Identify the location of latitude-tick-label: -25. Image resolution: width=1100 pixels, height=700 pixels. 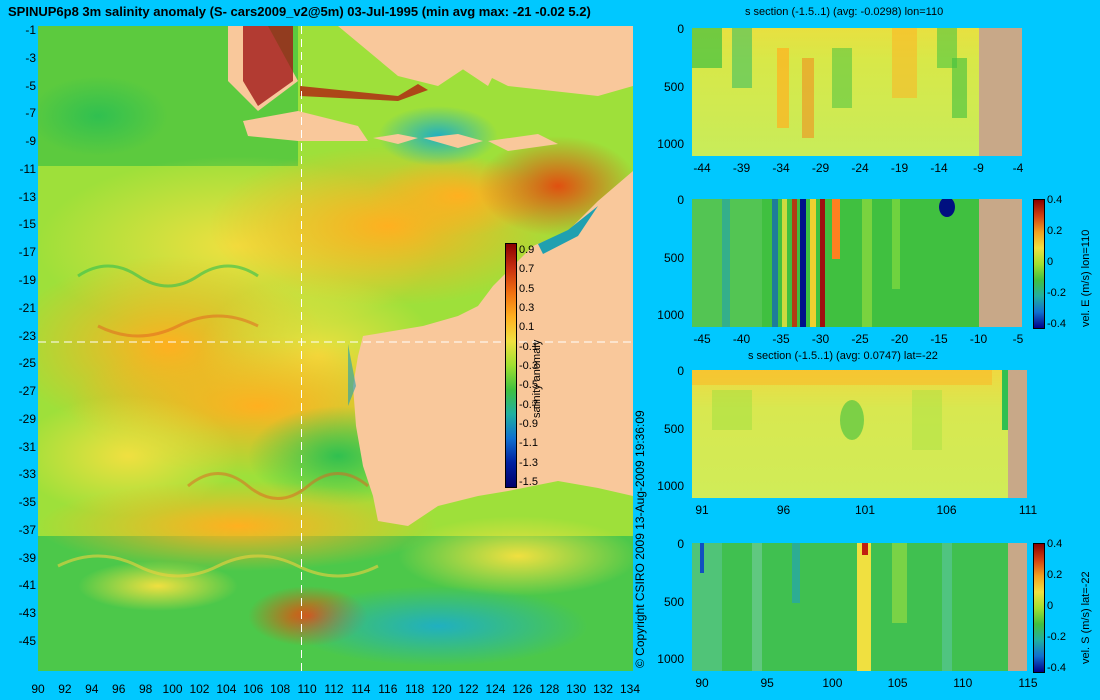
(27, 363).